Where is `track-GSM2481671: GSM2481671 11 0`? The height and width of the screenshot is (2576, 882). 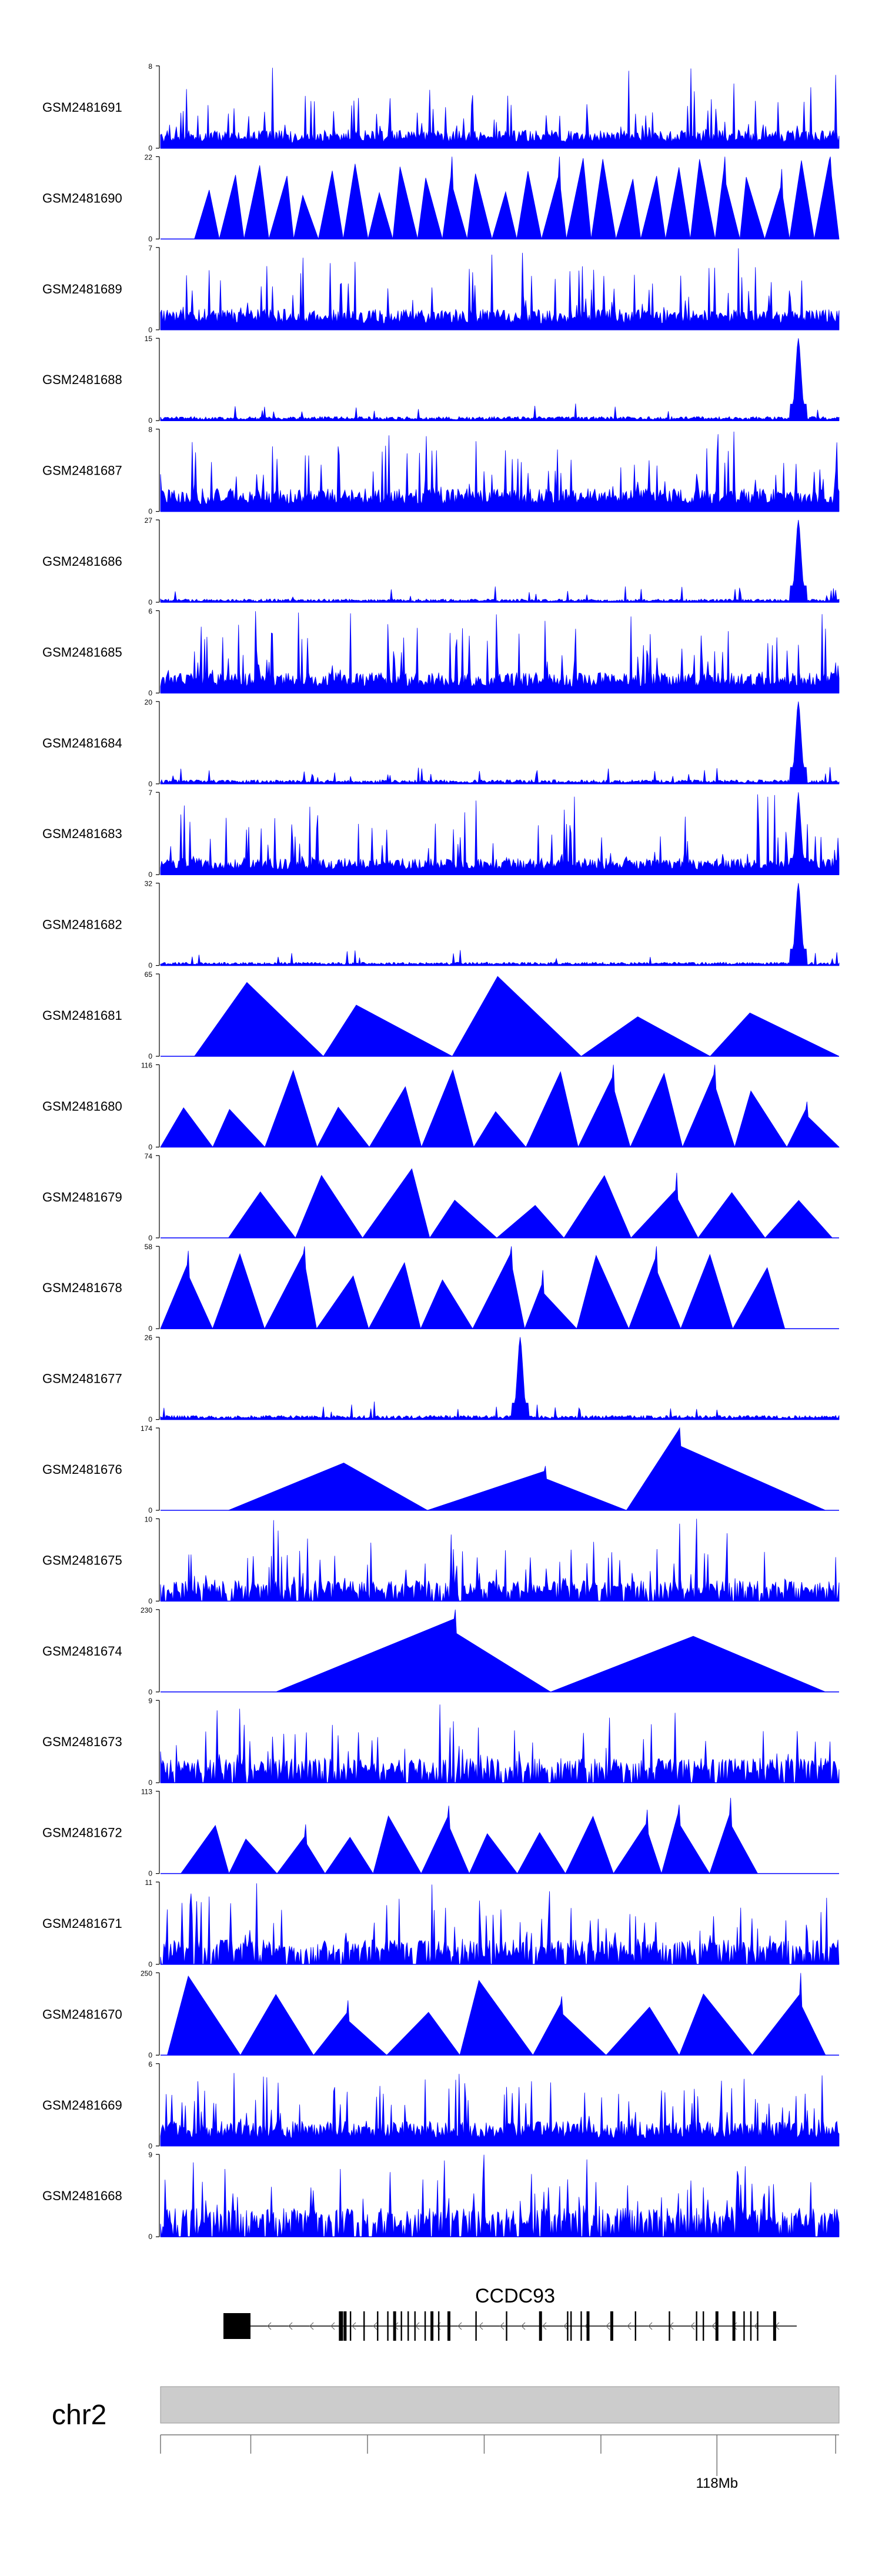
track-GSM2481671: GSM2481671 11 0 is located at coordinates (441, 1923).